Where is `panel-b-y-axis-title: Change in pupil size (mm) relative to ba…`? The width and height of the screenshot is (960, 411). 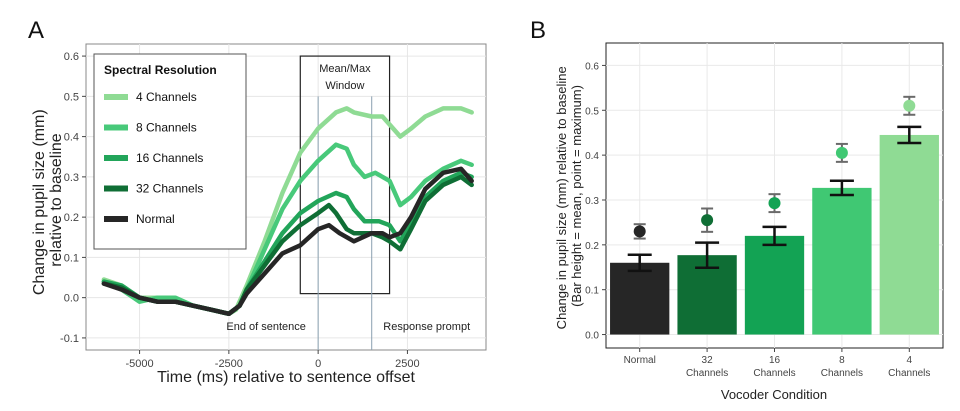 panel-b-y-axis-title: Change in pupil size (mm) relative to ba… is located at coordinates (569, 196).